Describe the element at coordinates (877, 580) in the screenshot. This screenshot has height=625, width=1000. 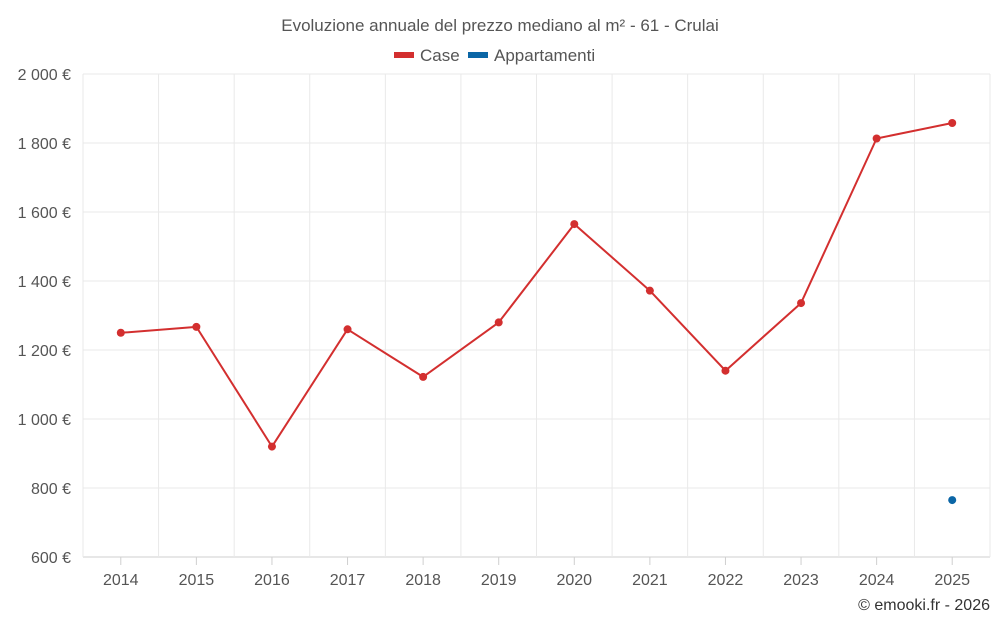
I see `x-tick-label: 2024` at that location.